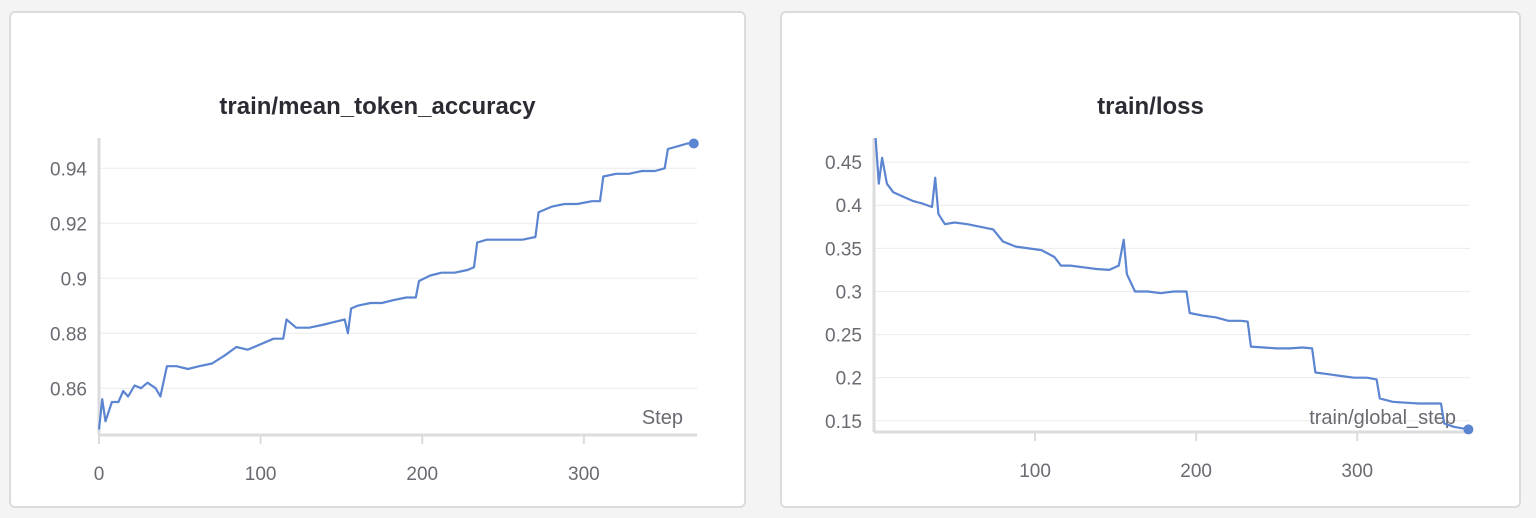 The width and height of the screenshot is (1536, 518). What do you see at coordinates (68, 169) in the screenshot?
I see `y-tick-label: 0.94` at bounding box center [68, 169].